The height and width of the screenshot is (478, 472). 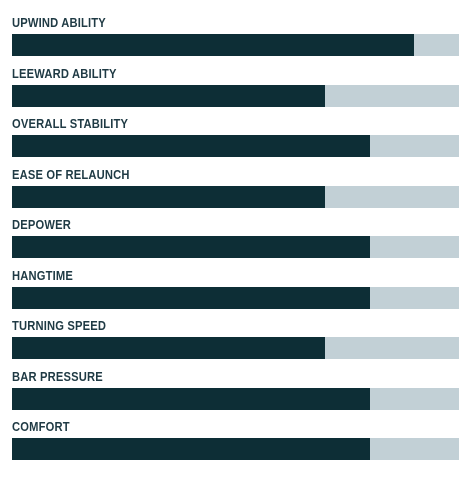 I want to click on rating-label: COMFORT, so click(x=41, y=426).